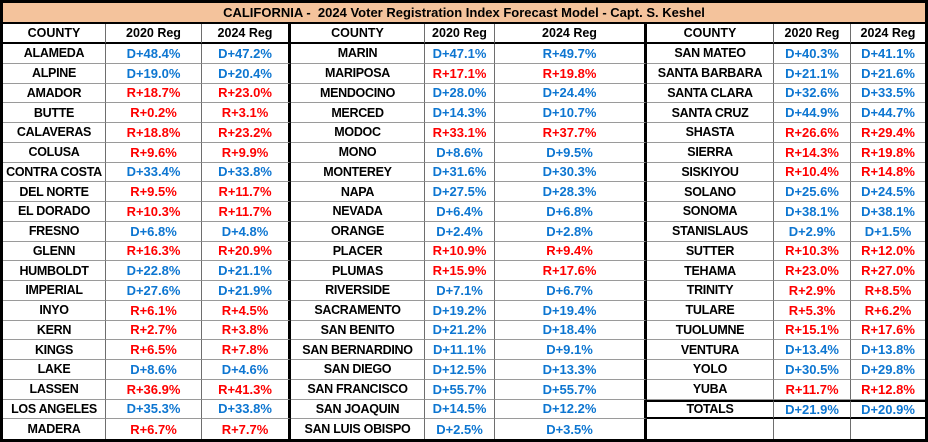  Describe the element at coordinates (812, 389) in the screenshot. I see `reg-2020-cell: R+11.7%` at that location.